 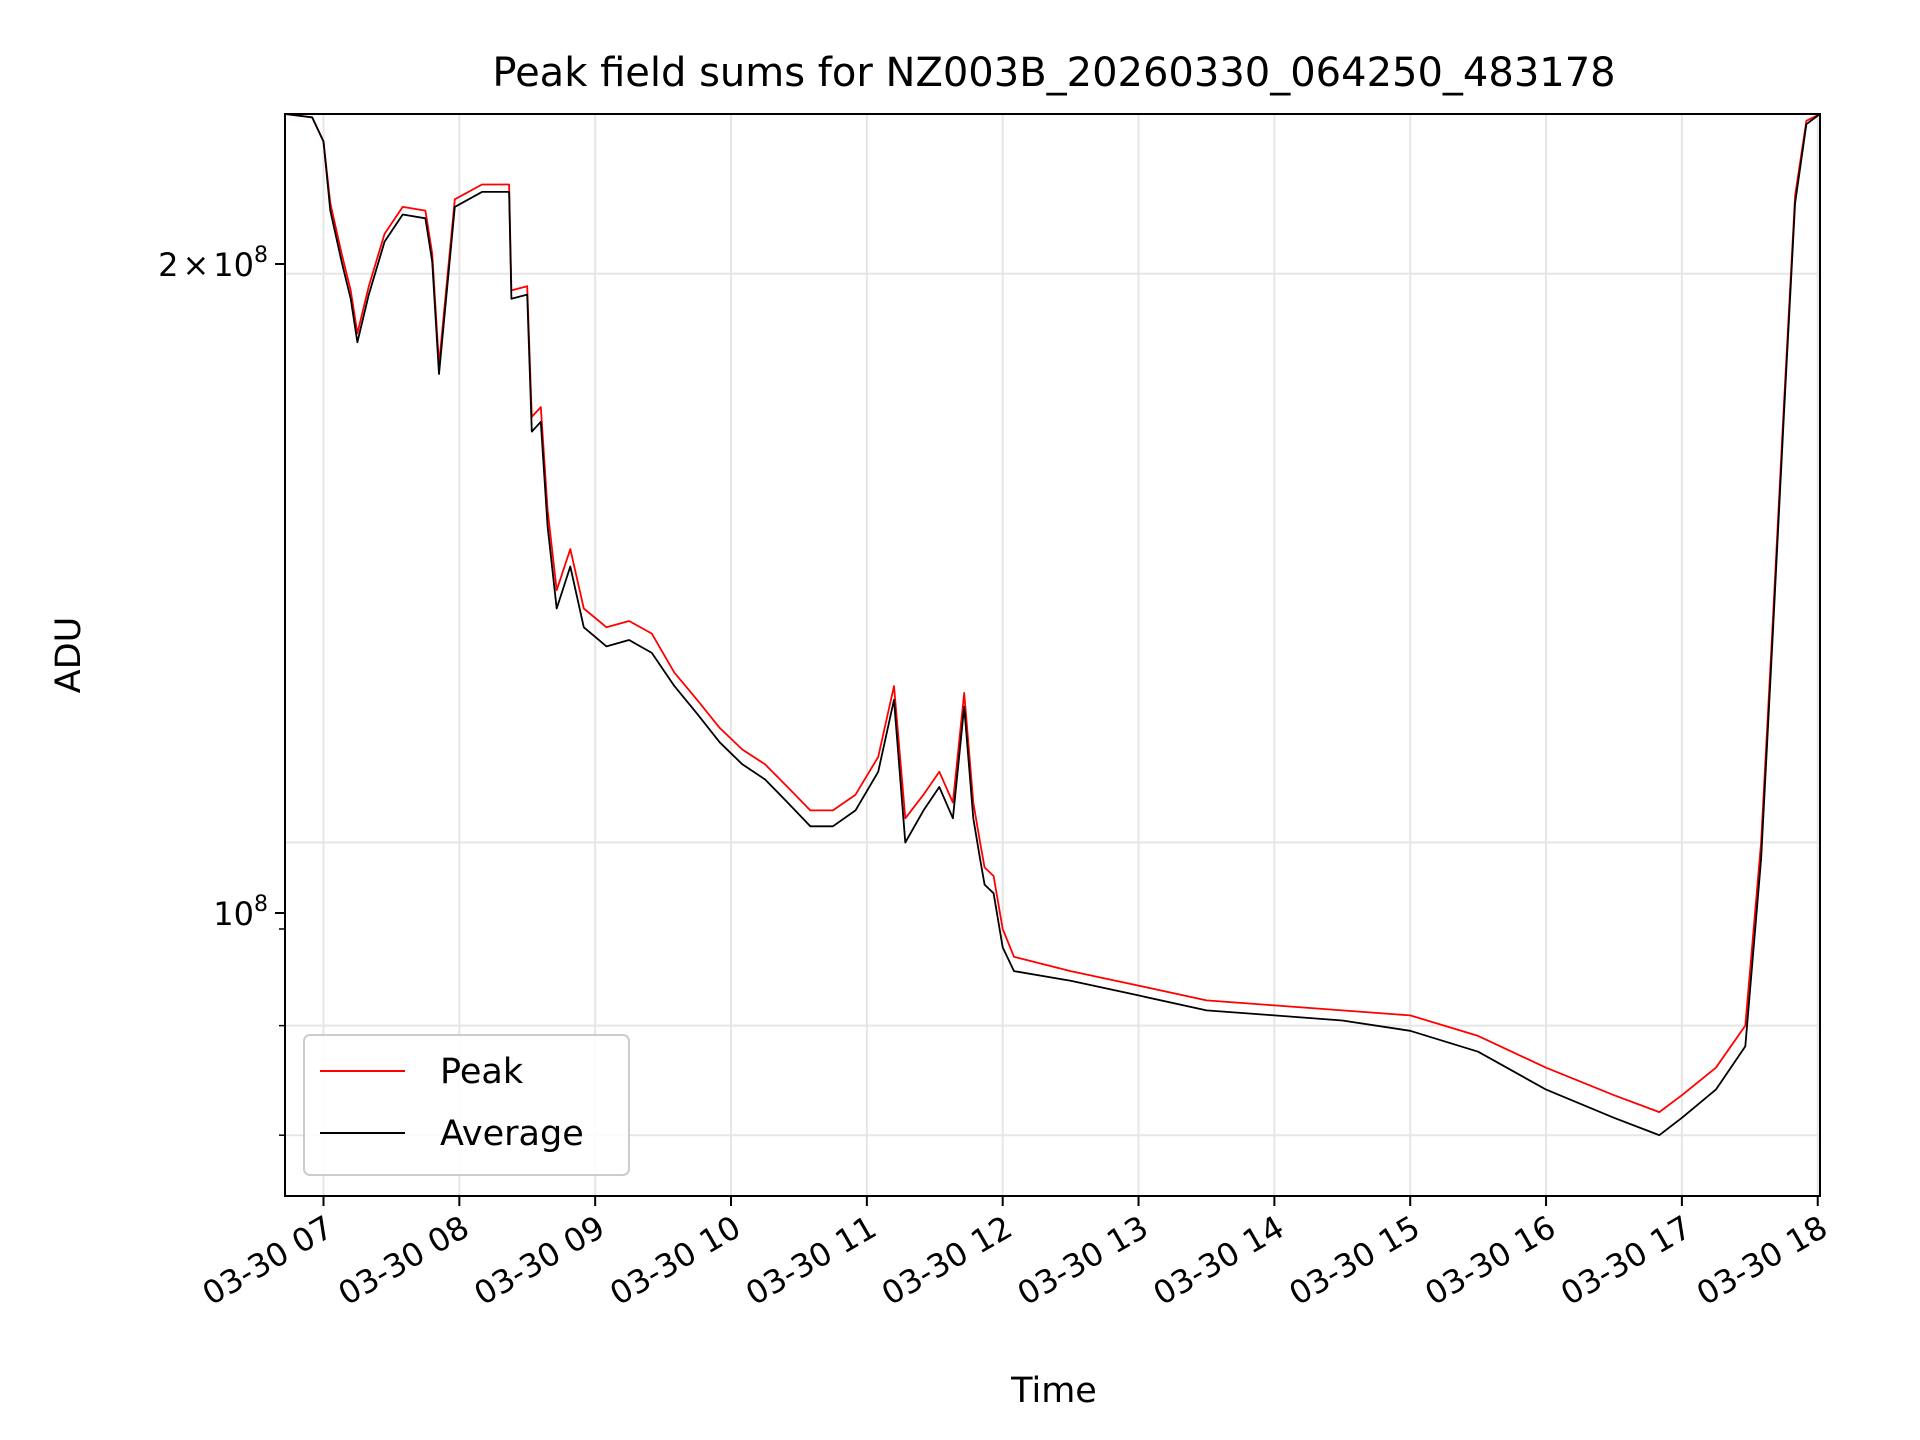 What do you see at coordinates (213, 263) in the screenshot?
I see `y-tick-label-2e8: 2 × 10⁸` at bounding box center [213, 263].